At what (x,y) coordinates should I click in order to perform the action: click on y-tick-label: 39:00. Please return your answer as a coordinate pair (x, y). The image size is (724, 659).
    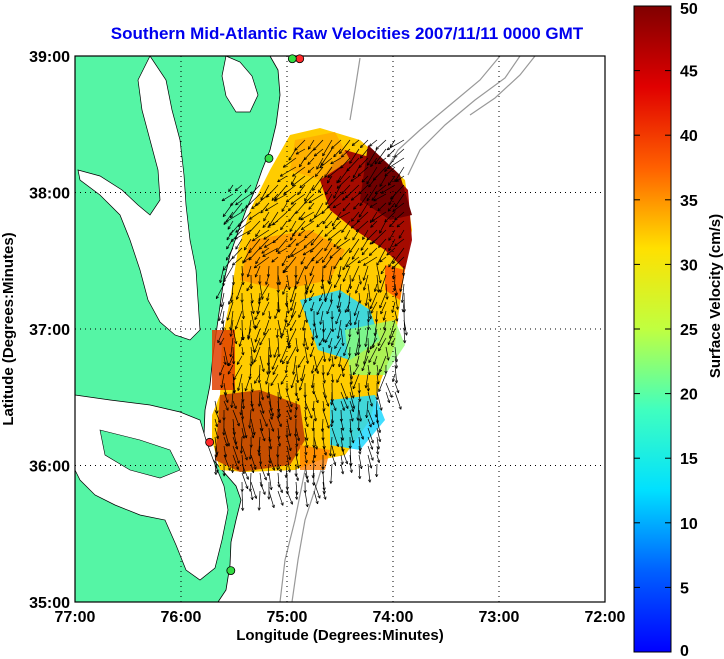
    Looking at the image, I should click on (49, 57).